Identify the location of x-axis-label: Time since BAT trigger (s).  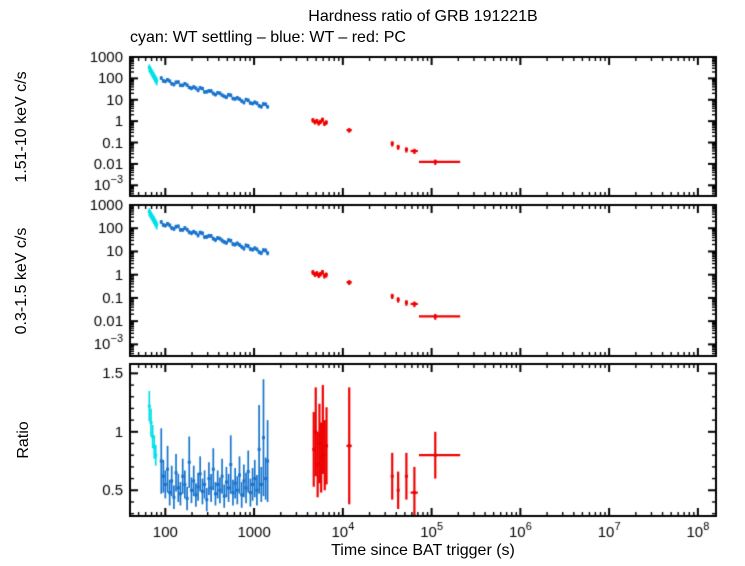
(423, 550).